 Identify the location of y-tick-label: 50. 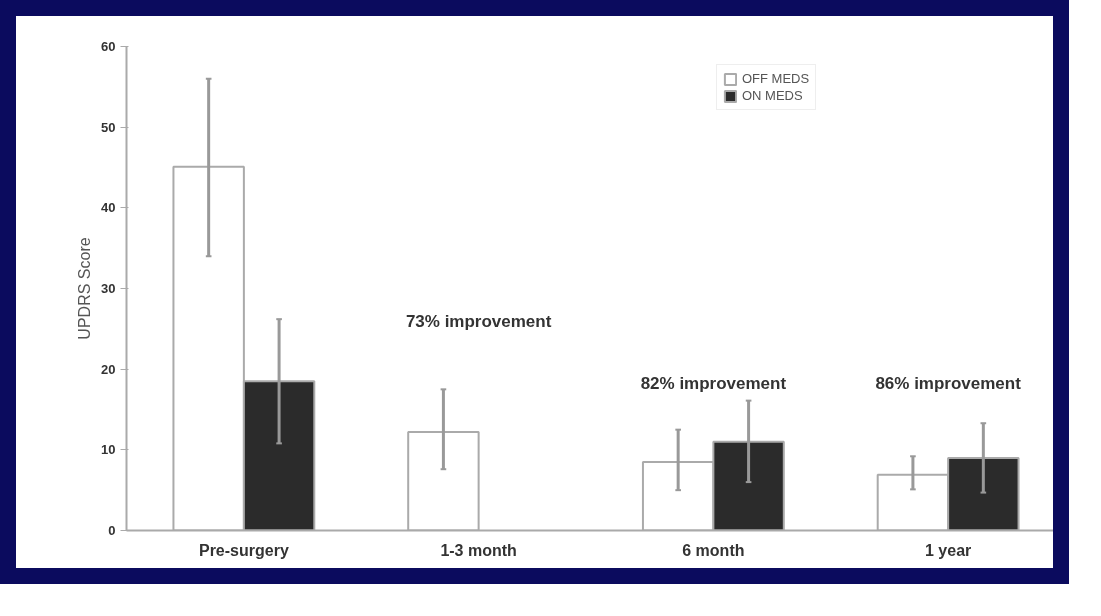
(108, 127).